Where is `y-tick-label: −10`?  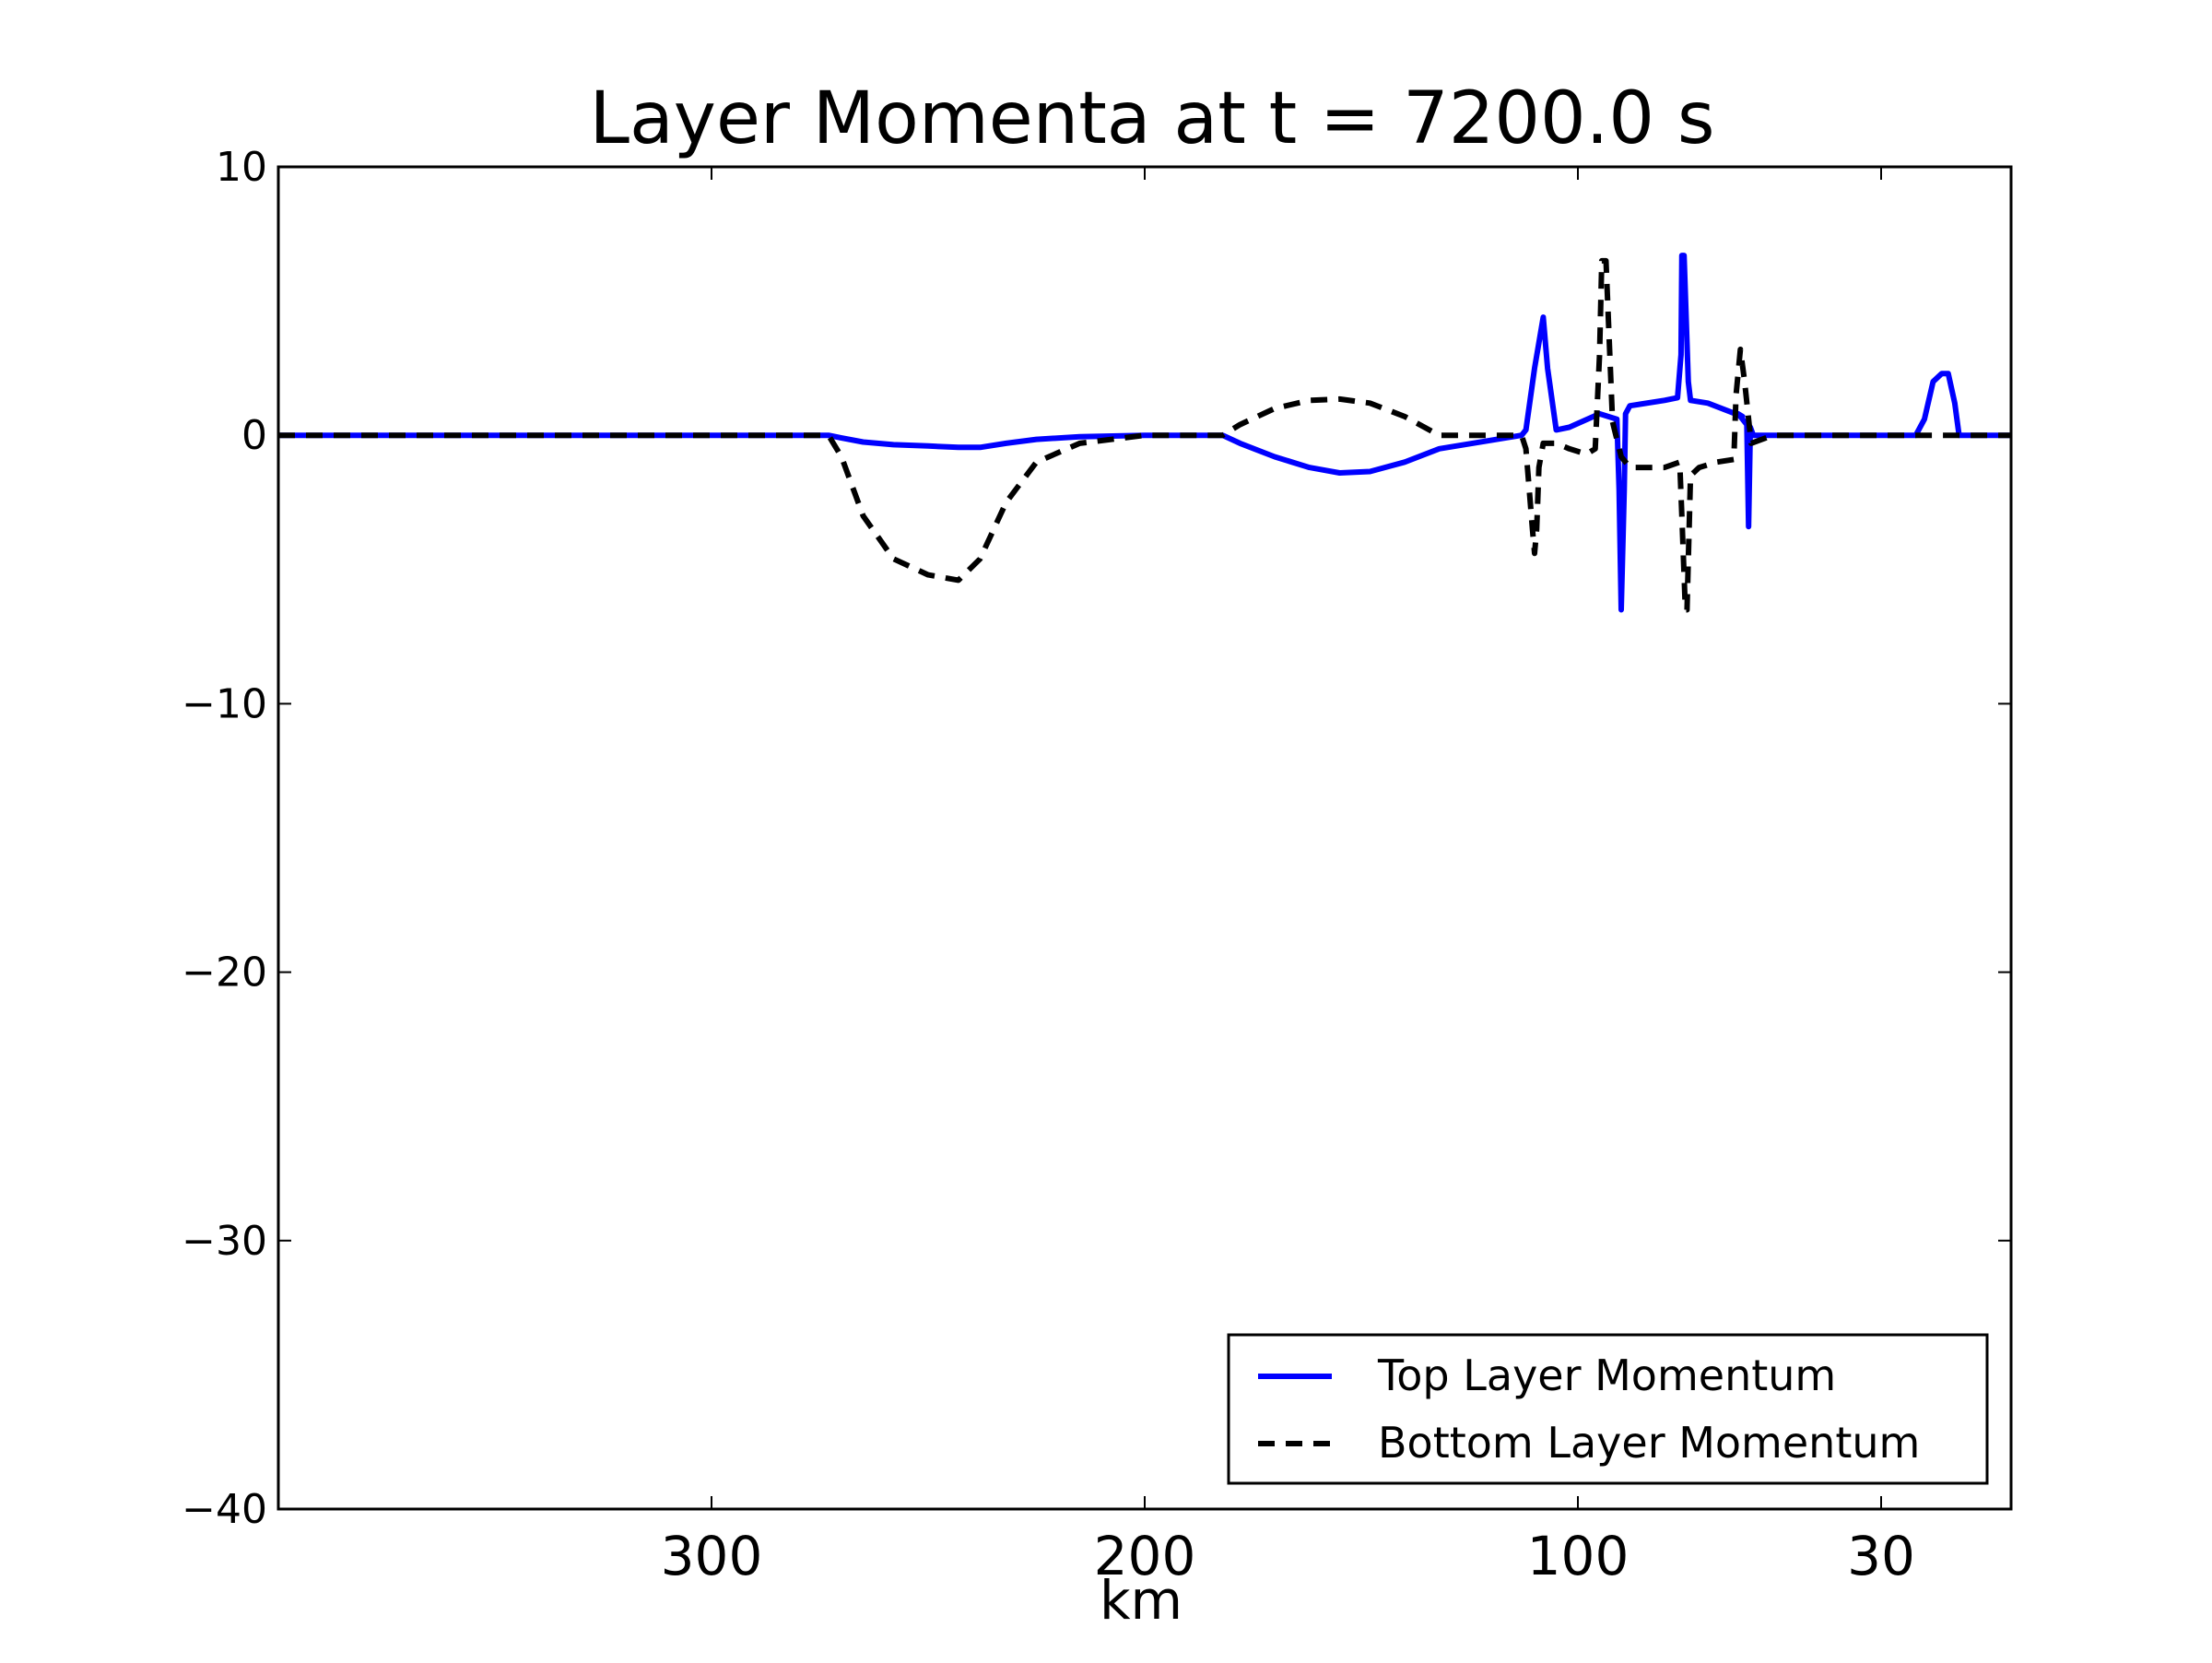 y-tick-label: −10 is located at coordinates (224, 703).